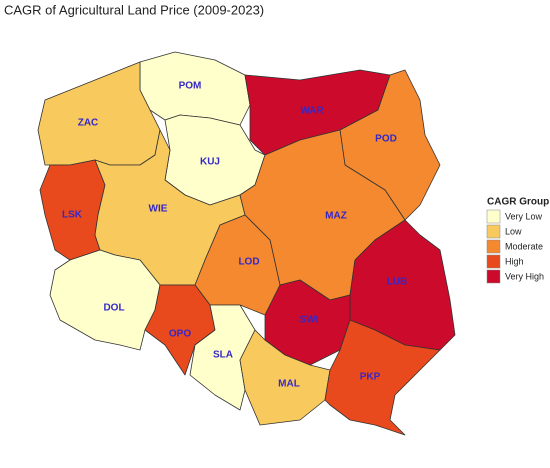 This screenshot has width=550, height=468. Describe the element at coordinates (72, 215) in the screenshot. I see `region-label: LSK` at that location.